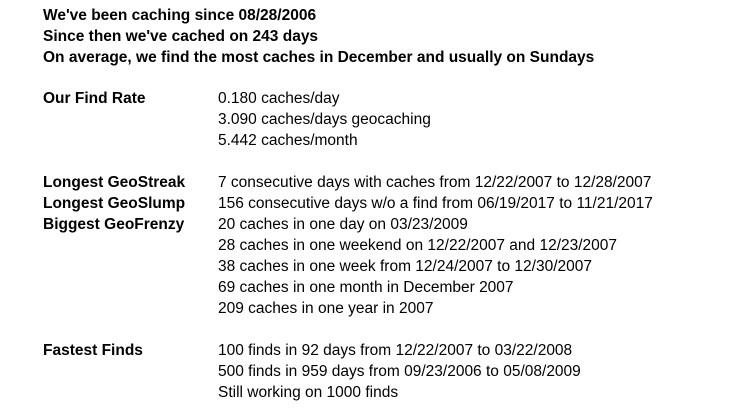  What do you see at coordinates (308, 392) in the screenshot?
I see `fastest-1000-finds: Still working on 1000 finds` at bounding box center [308, 392].